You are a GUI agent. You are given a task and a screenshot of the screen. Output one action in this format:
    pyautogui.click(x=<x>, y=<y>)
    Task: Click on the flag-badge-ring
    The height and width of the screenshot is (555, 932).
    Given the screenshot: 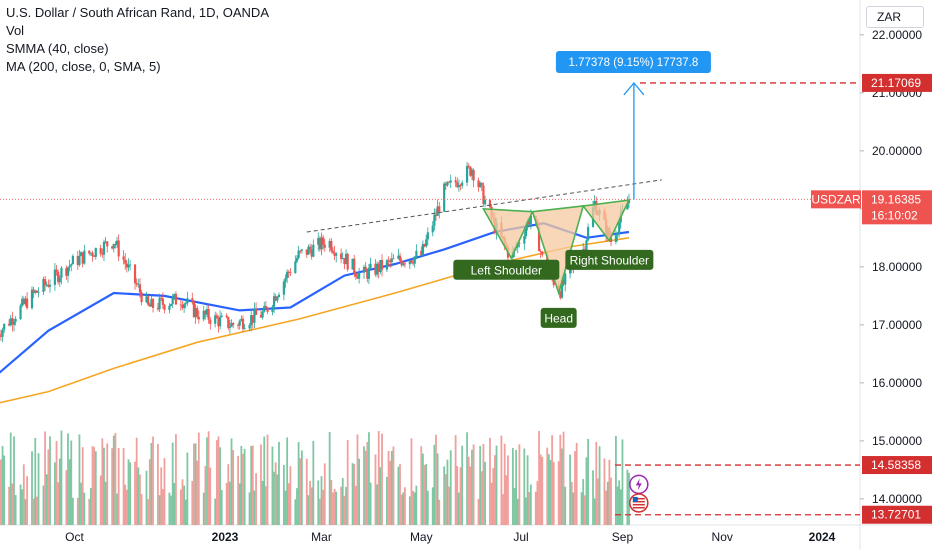 What is the action you would take?
    pyautogui.click(x=639, y=503)
    